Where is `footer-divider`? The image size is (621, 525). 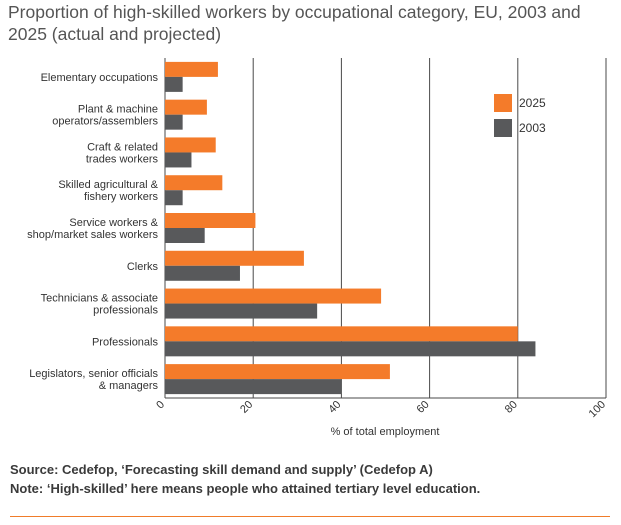
footer-divider is located at coordinates (310, 516).